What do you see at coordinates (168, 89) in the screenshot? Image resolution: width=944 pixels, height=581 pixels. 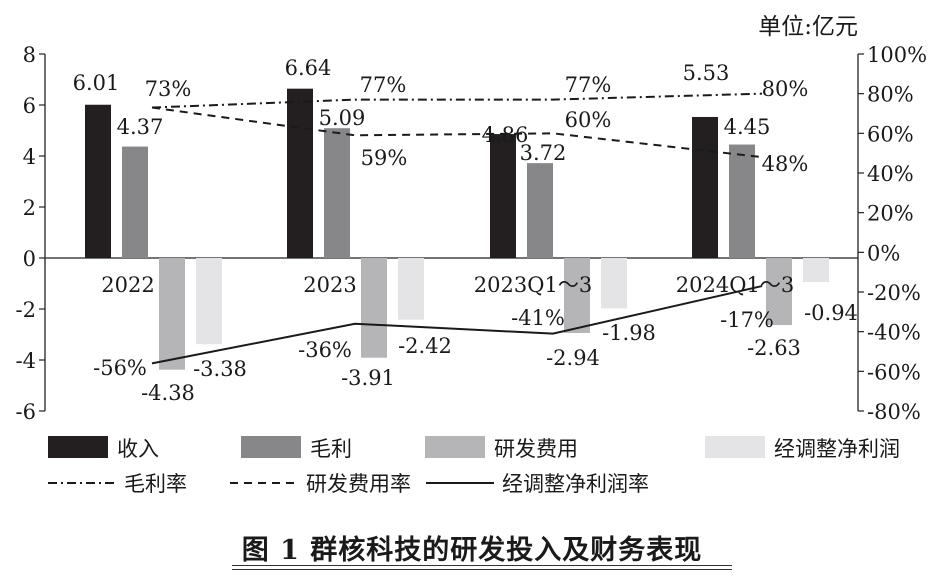 I see `rate-label: 73%` at bounding box center [168, 89].